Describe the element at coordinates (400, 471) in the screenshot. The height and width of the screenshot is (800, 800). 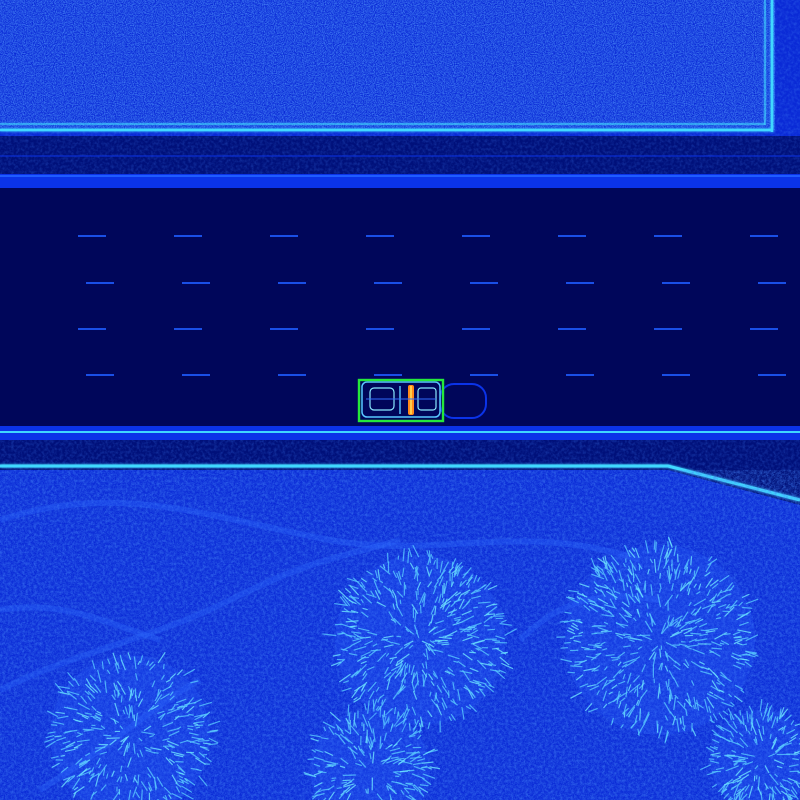
I see `lower-verge` at that location.